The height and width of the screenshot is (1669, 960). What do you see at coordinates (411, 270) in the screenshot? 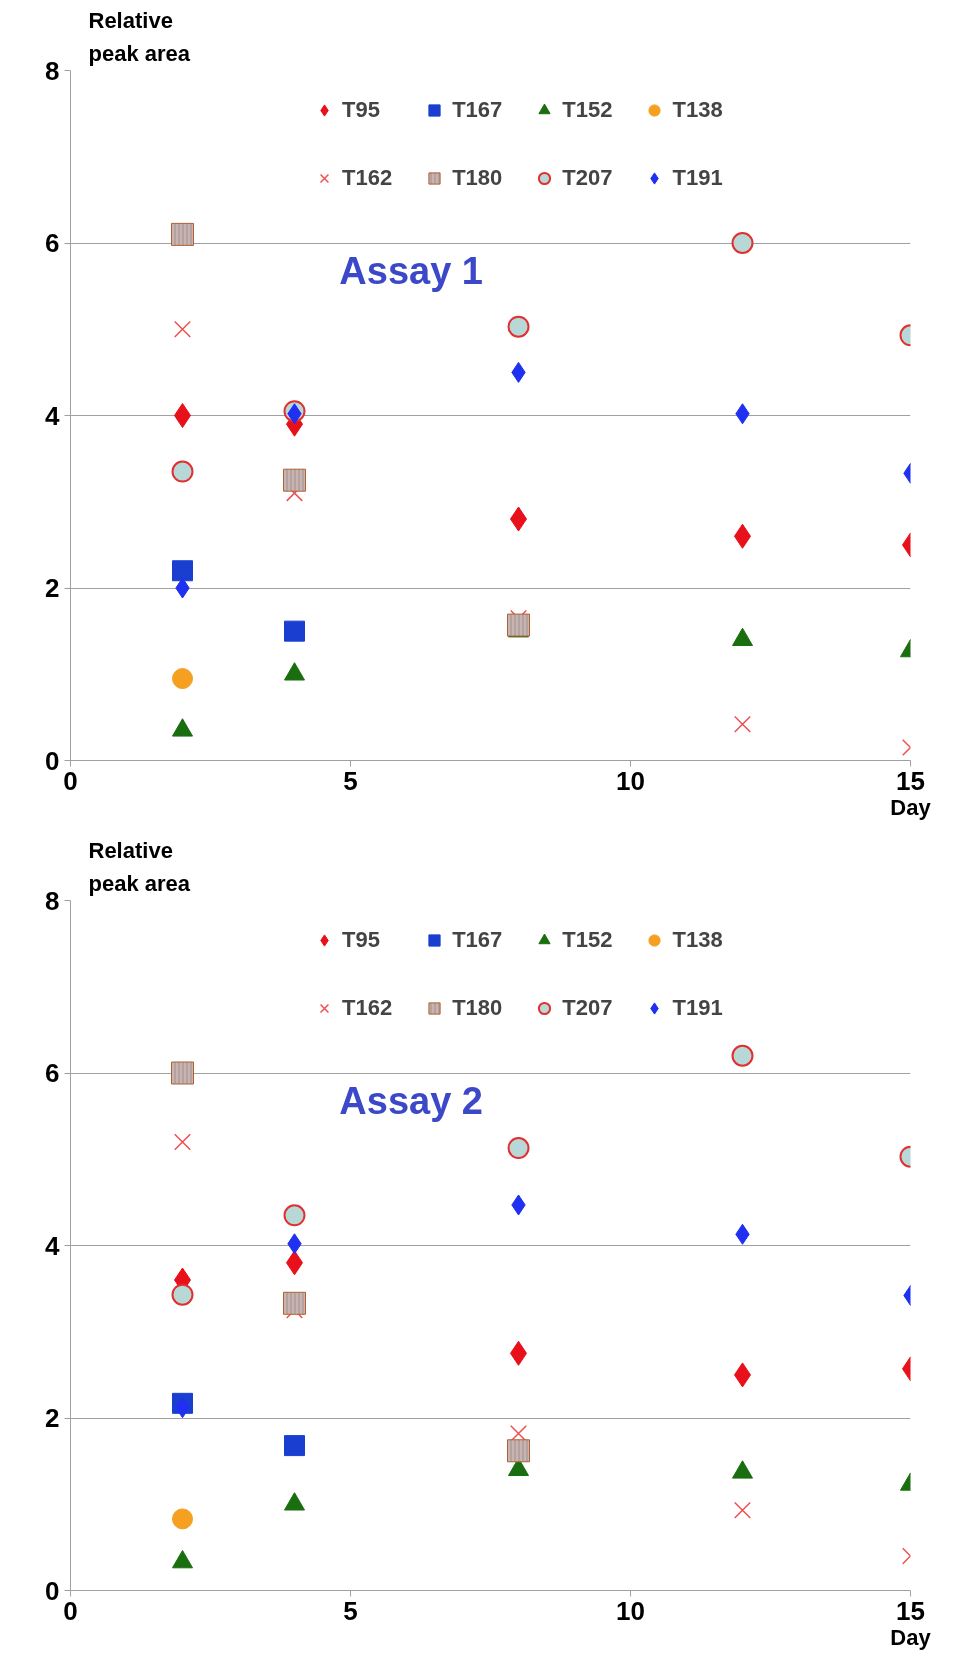
I see `text: Assay 1` at bounding box center [411, 270].